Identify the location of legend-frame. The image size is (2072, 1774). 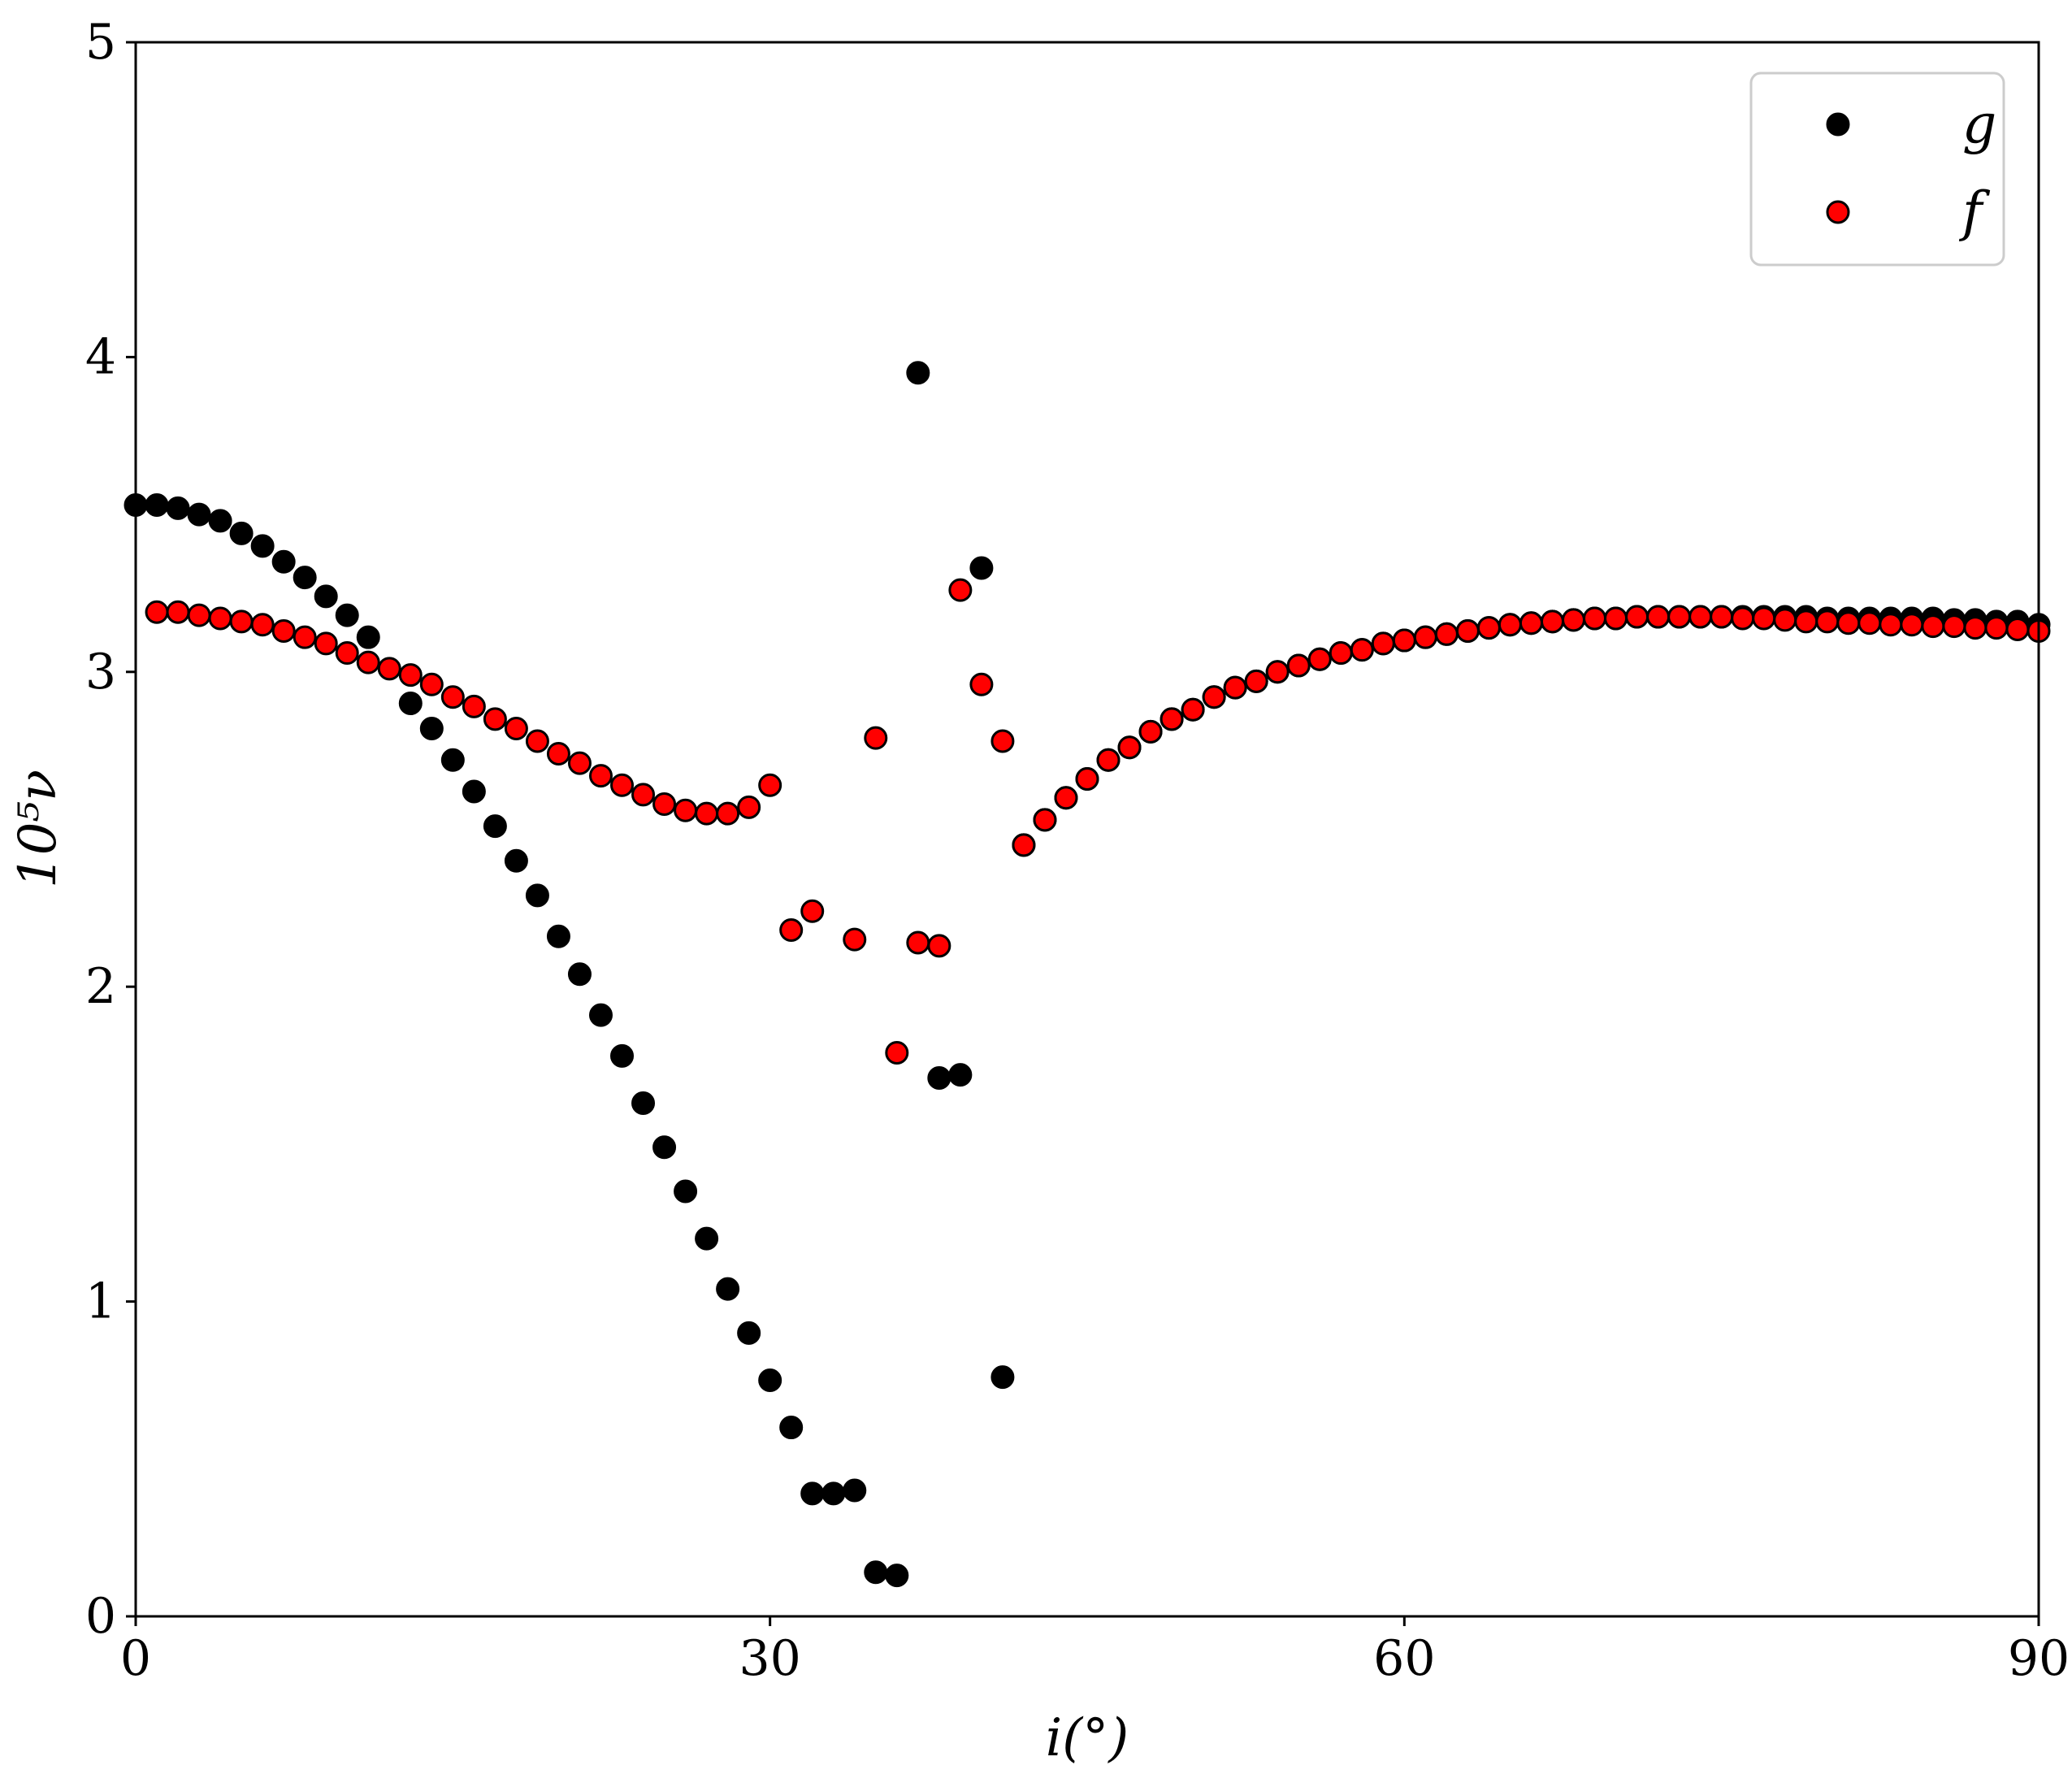
(1877, 169).